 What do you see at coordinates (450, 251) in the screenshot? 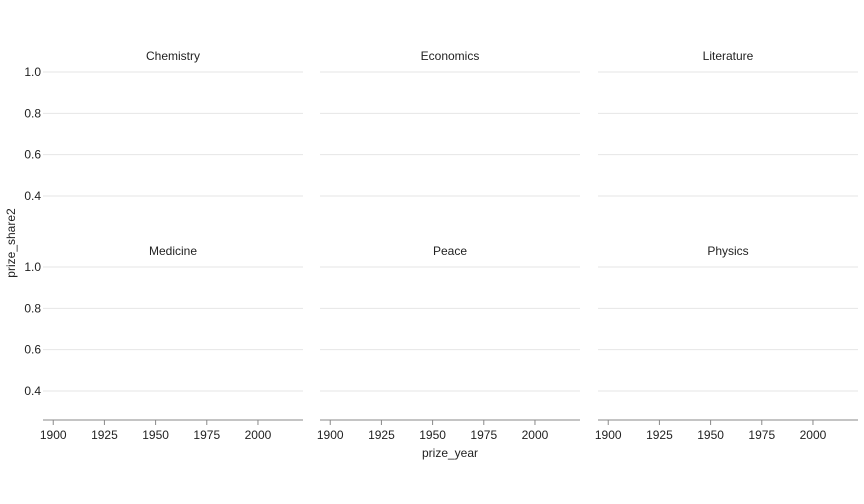
I see `facet-title-peace: Peace` at bounding box center [450, 251].